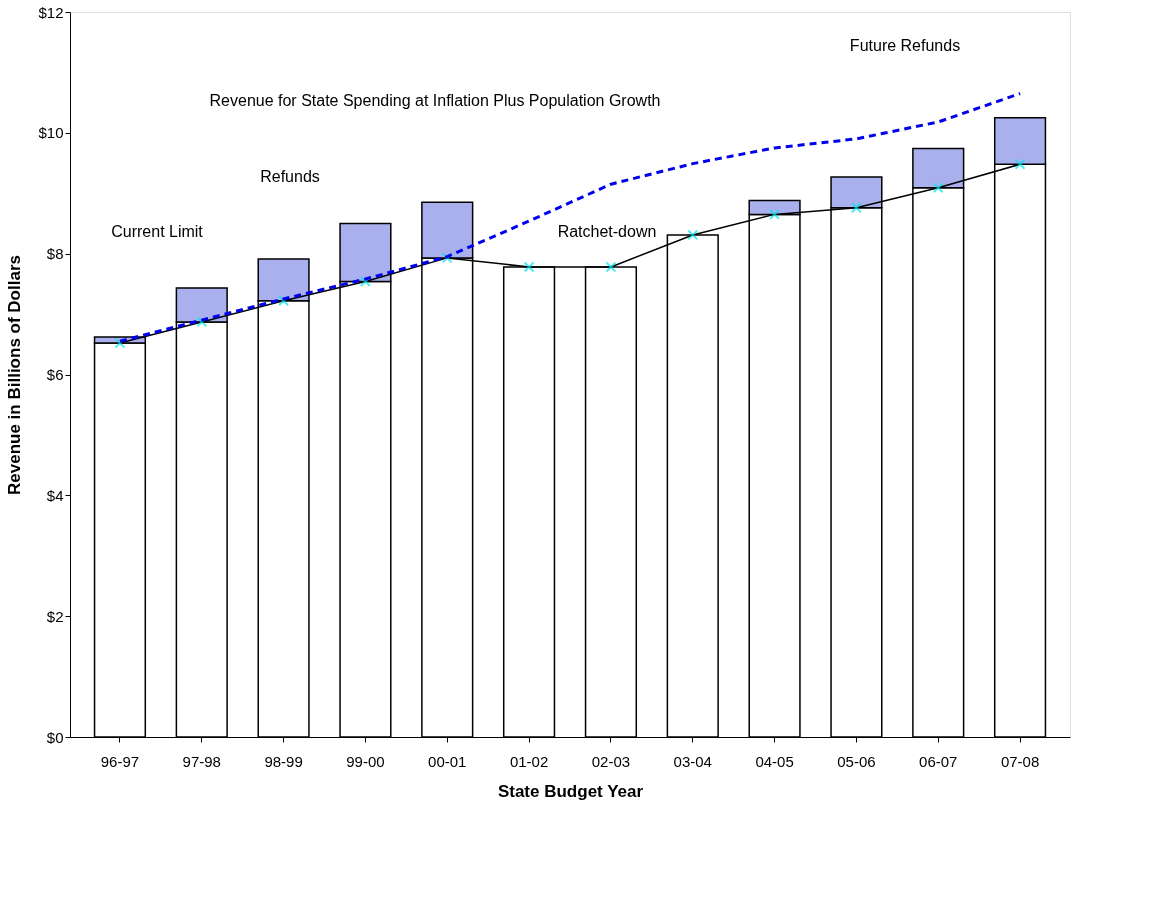 The image size is (1149, 915). I want to click on x-tick-label: 99-00, so click(365, 761).